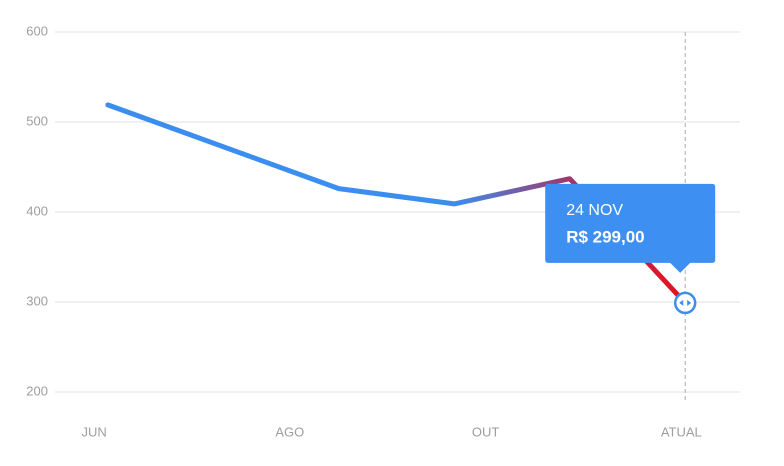  I want to click on y-tick-label: 600, so click(37, 30).